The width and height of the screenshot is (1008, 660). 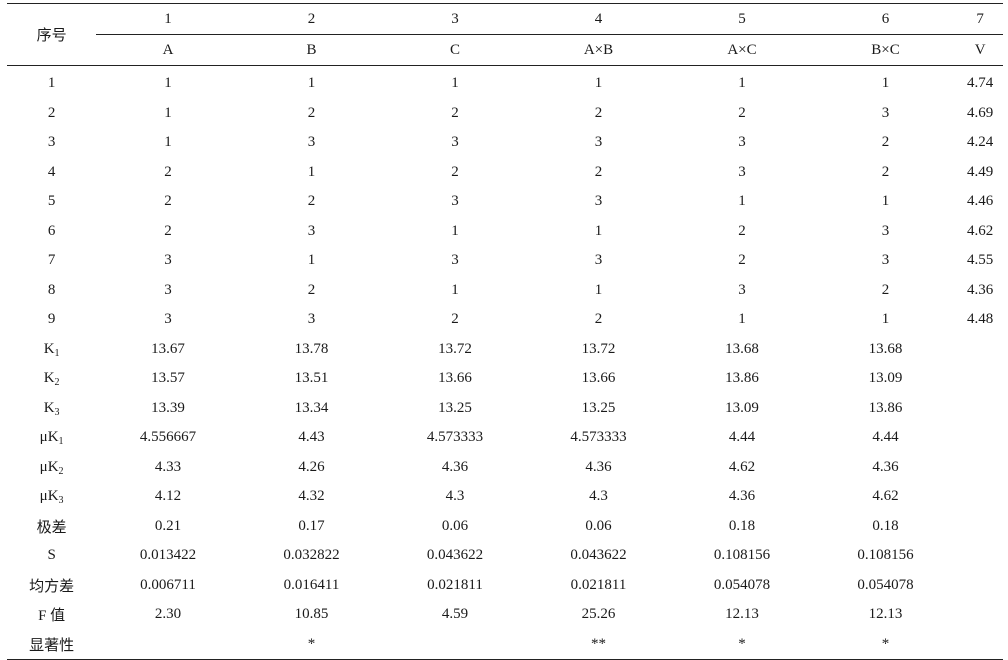 What do you see at coordinates (455, 496) in the screenshot?
I see `table-cell: 4.3` at bounding box center [455, 496].